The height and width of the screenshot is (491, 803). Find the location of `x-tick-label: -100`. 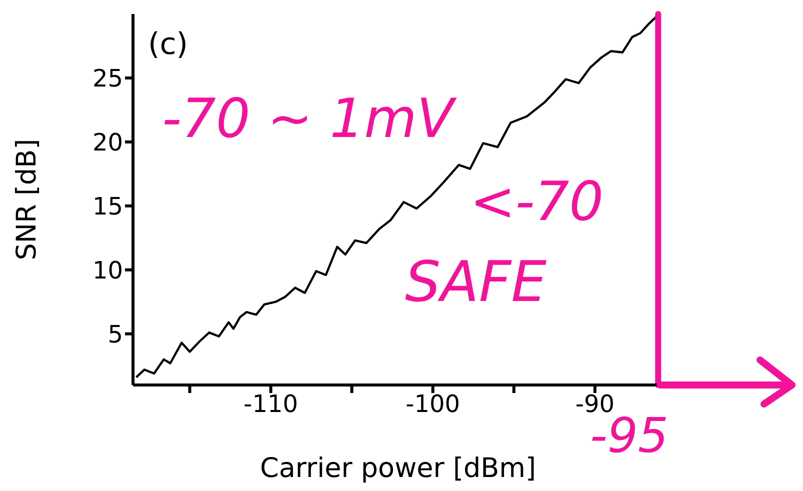

x-tick-label: -100 is located at coordinates (433, 404).